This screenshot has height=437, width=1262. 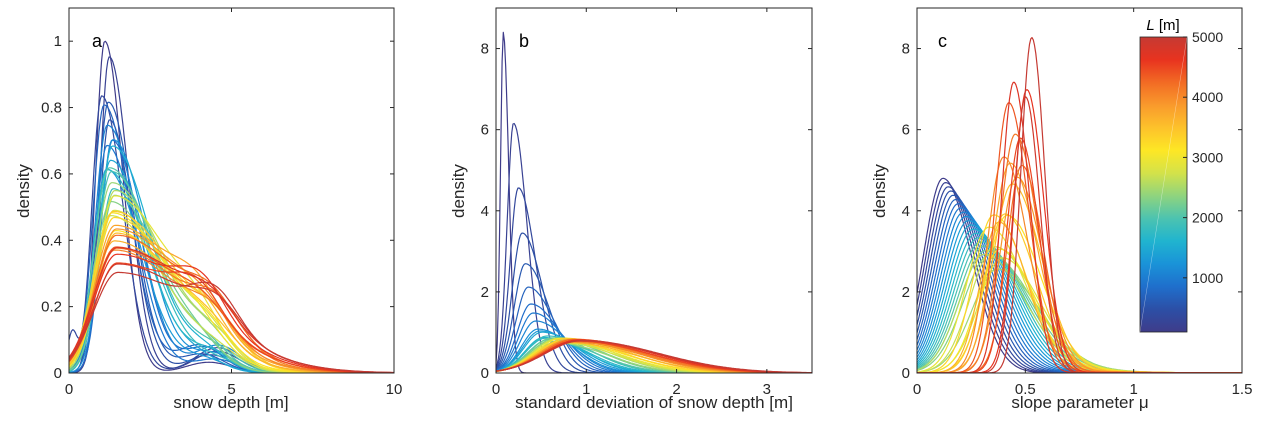 What do you see at coordinates (1242, 389) in the screenshot?
I see `panel-c-xtick-label: 1.5` at bounding box center [1242, 389].